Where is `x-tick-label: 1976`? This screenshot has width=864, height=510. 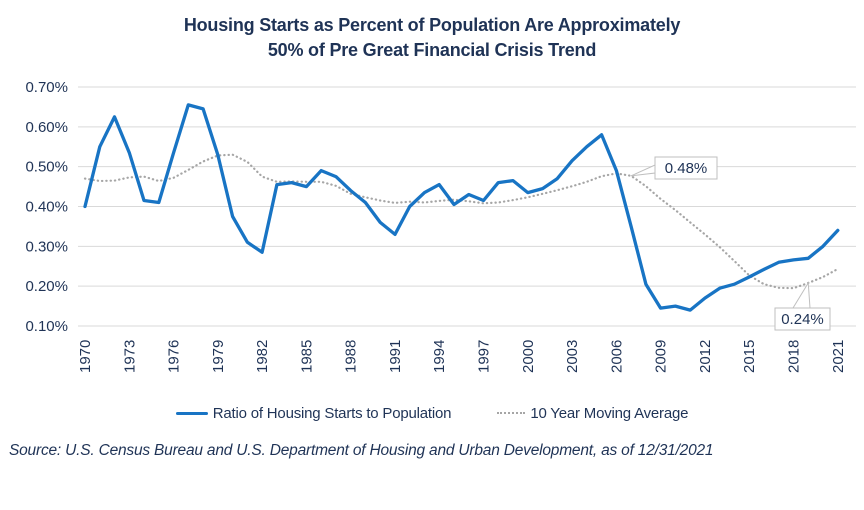
x-tick-label: 1976 is located at coordinates (174, 355).